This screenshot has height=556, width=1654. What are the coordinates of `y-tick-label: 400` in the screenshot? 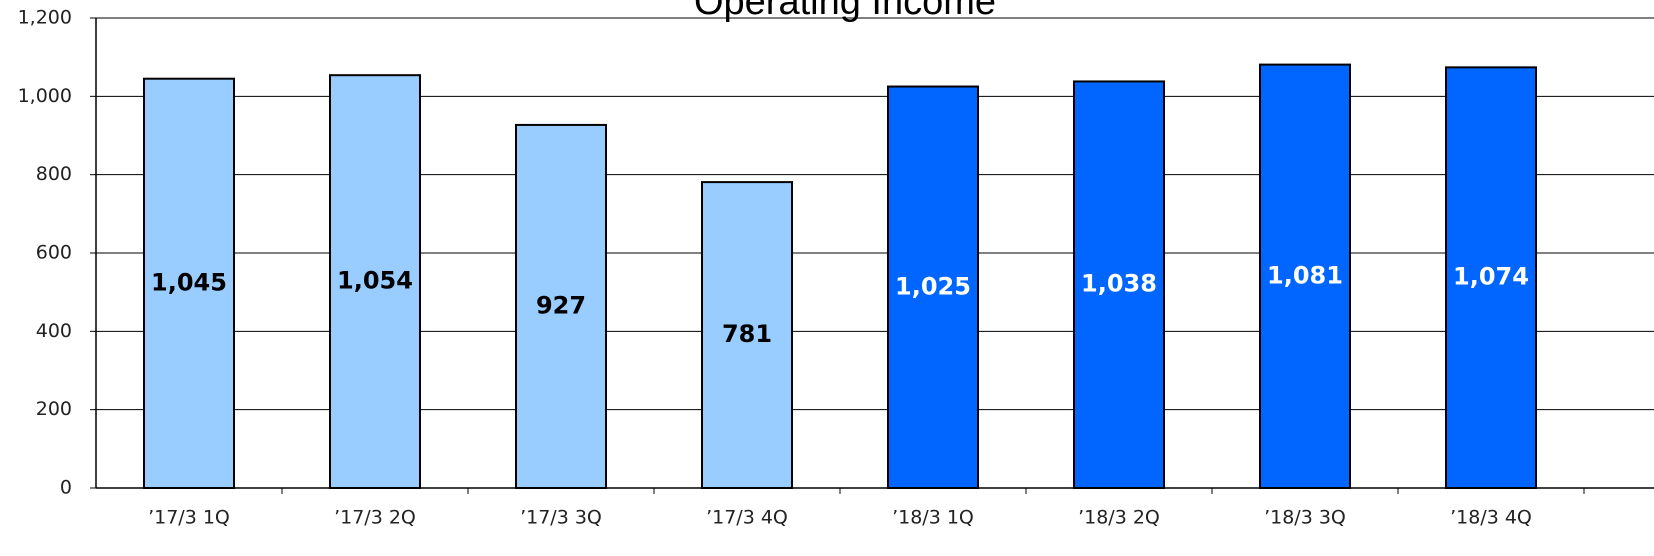 It's located at (54, 331).